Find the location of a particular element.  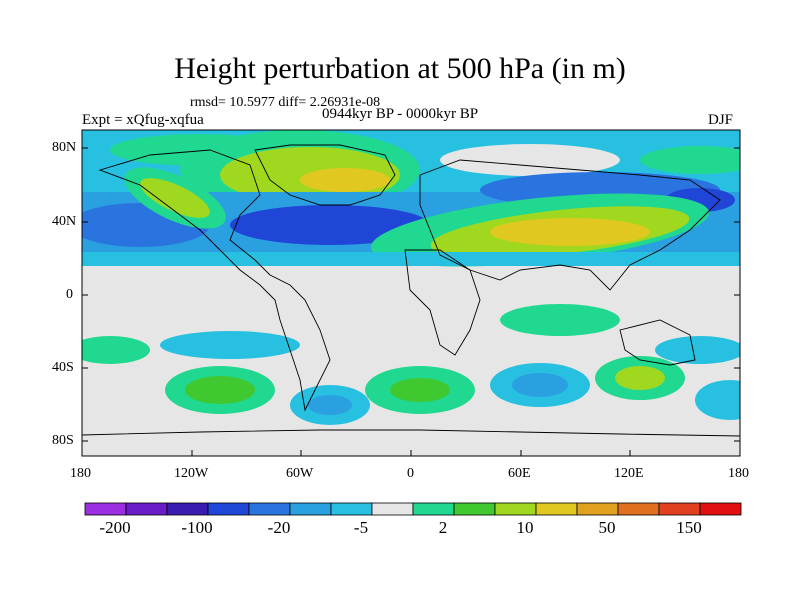

eurasia-high-core is located at coordinates (570, 232).